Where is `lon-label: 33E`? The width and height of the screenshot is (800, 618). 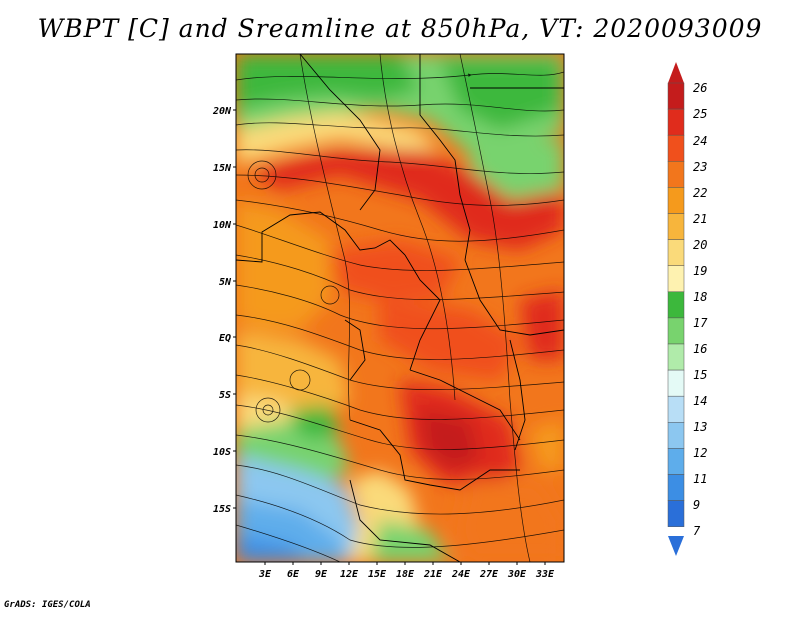
lon-label: 33E is located at coordinates (545, 574).